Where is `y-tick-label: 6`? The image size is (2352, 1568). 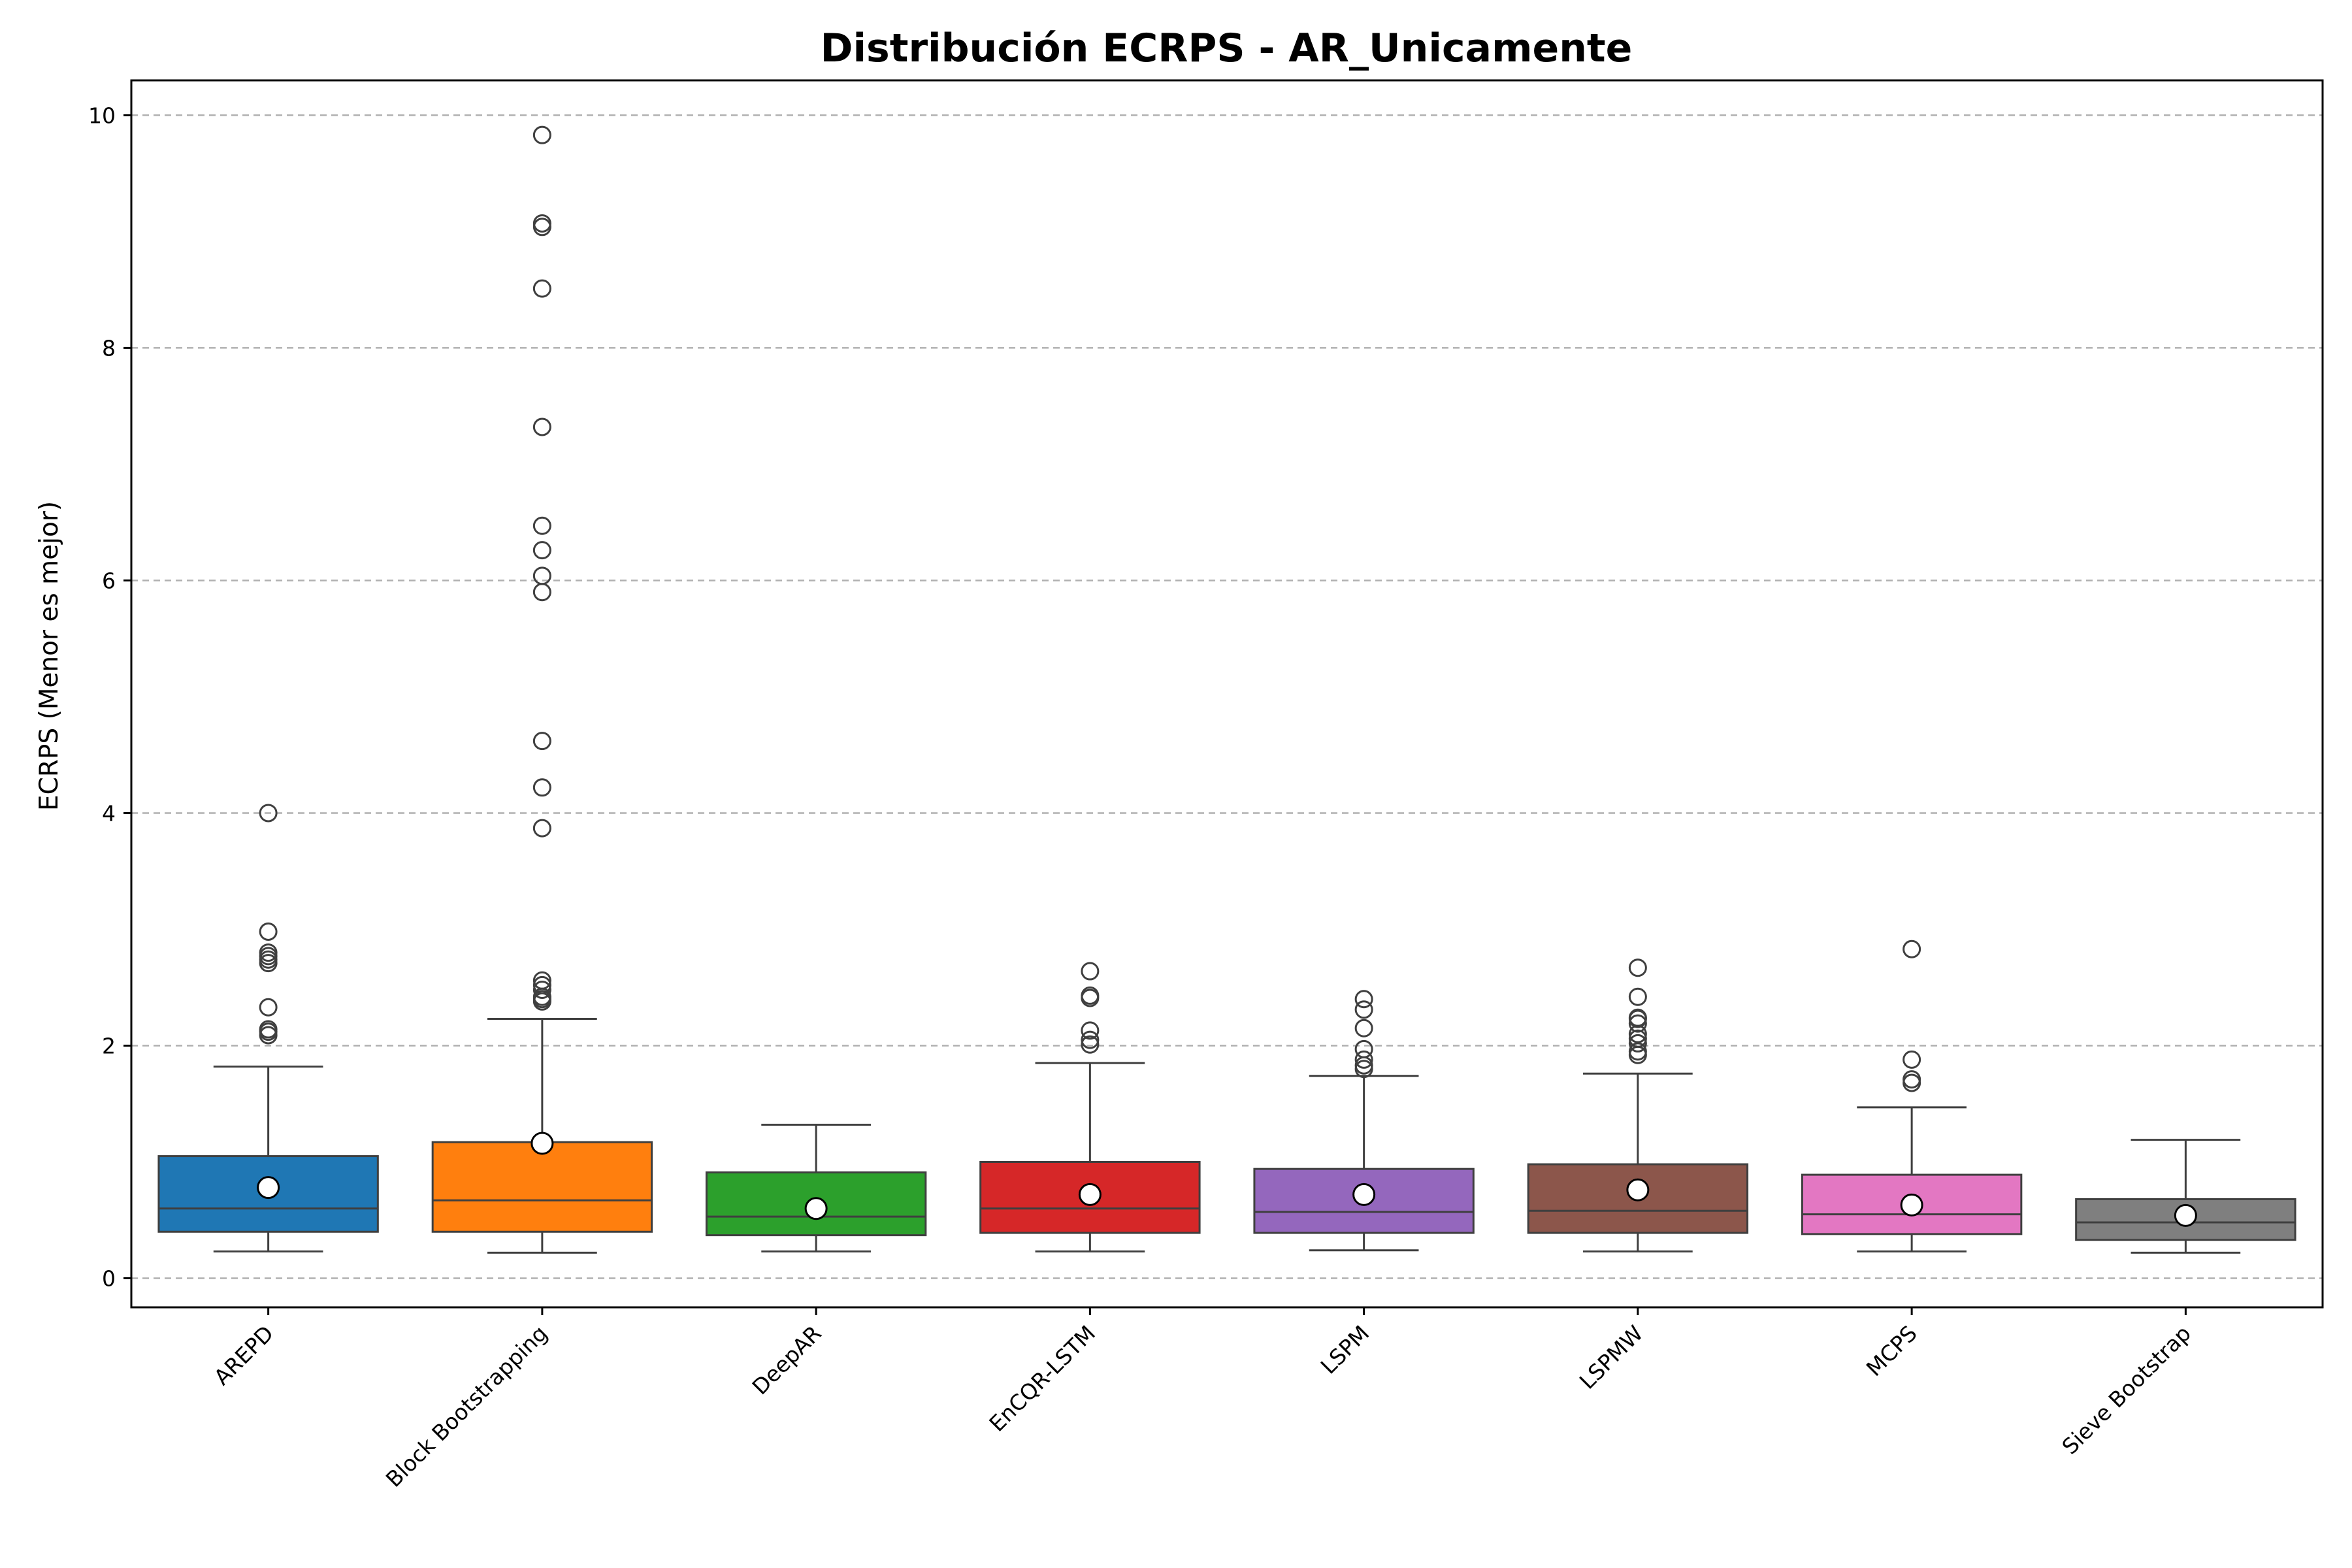
y-tick-label: 6 is located at coordinates (109, 580).